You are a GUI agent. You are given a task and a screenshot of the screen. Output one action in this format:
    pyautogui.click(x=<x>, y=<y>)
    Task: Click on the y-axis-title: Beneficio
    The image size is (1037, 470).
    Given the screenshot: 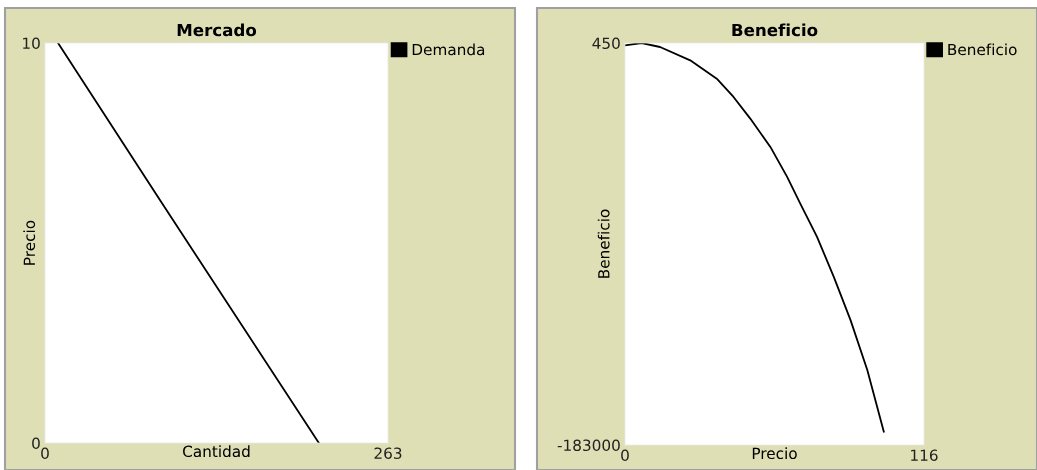 What is the action you would take?
    pyautogui.click(x=603, y=243)
    